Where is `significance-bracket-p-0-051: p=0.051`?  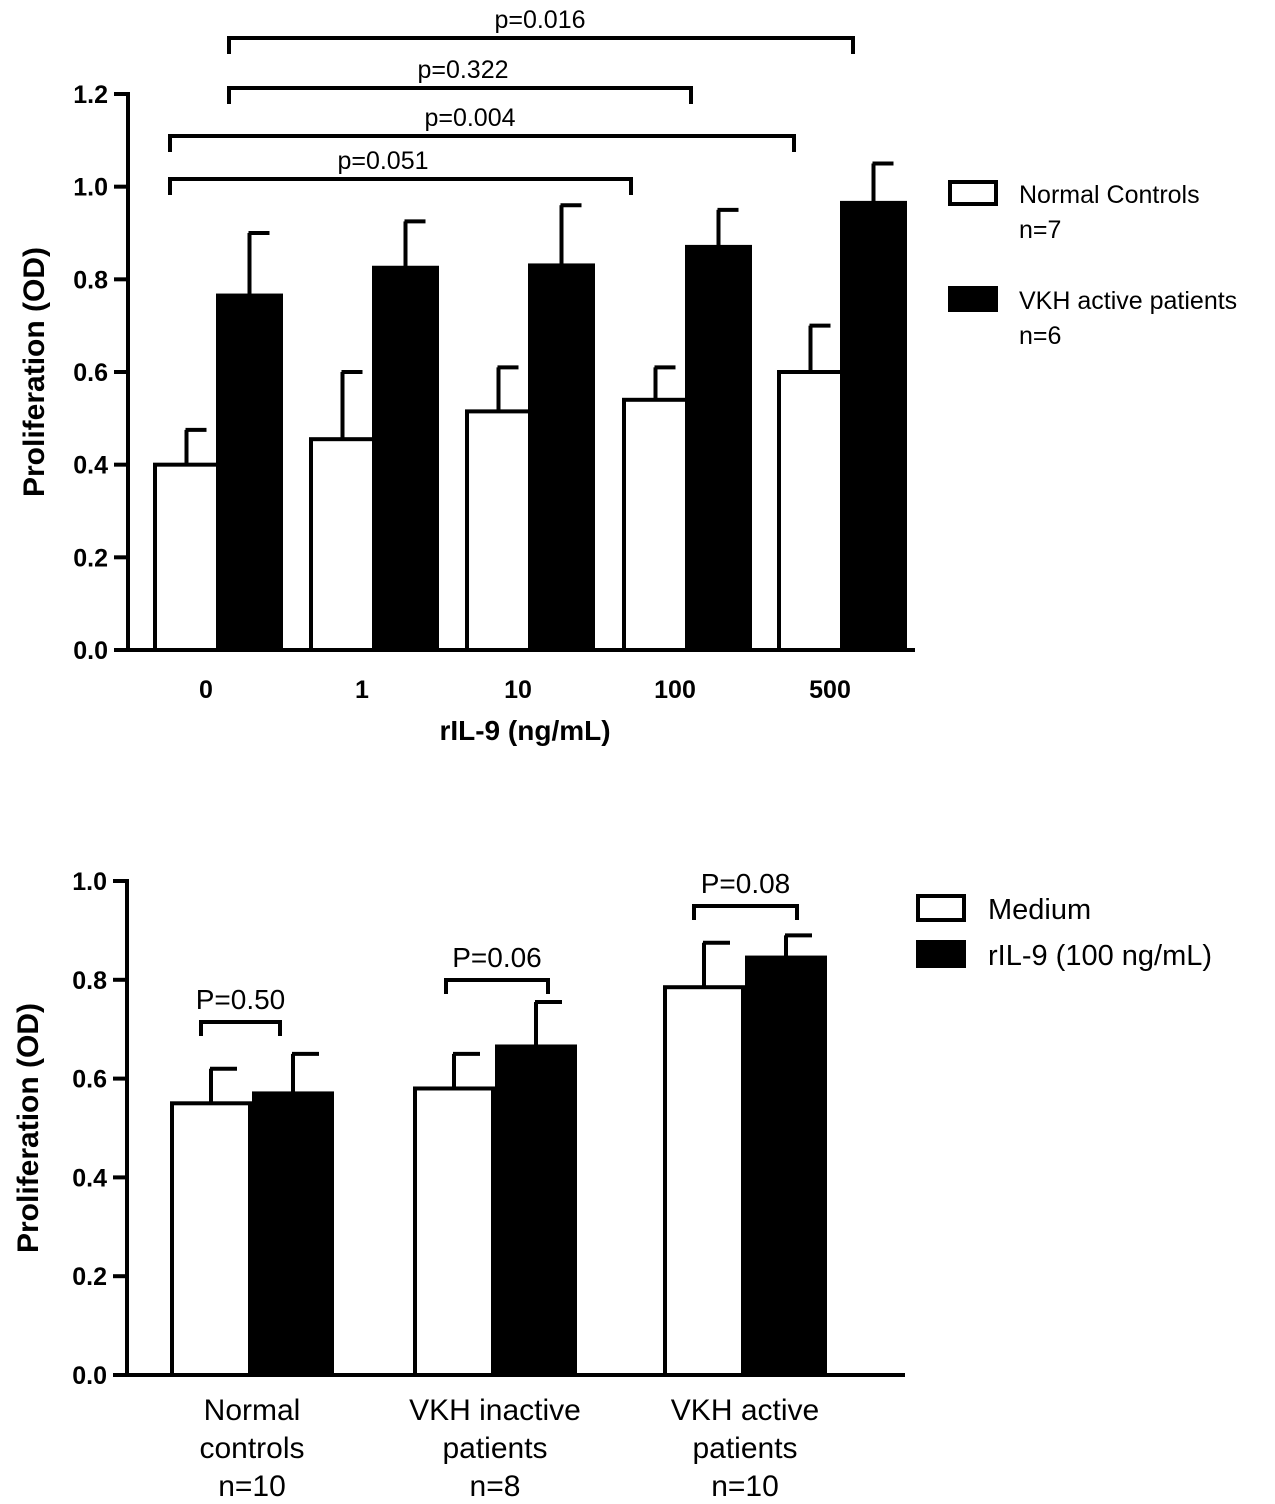
significance-bracket-p-0-051: p=0.051 is located at coordinates (400, 171).